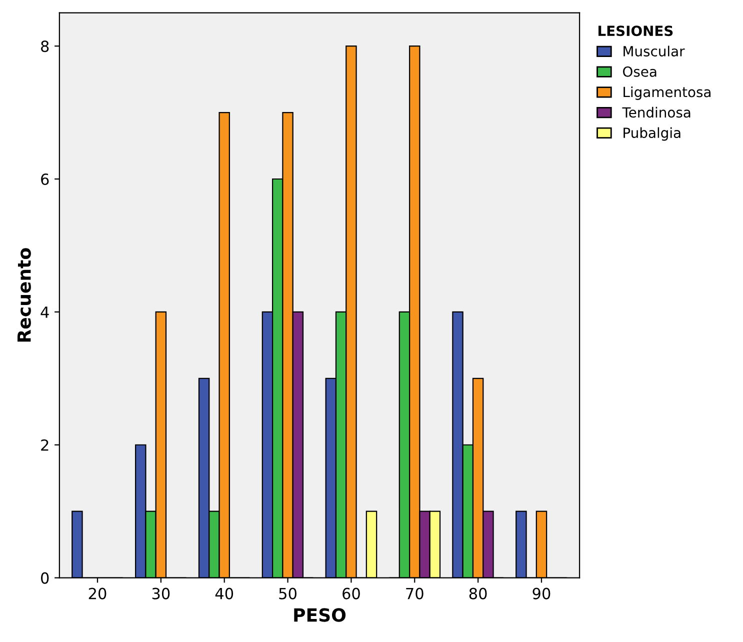 Image resolution: width=743 pixels, height=642 pixels. I want to click on y-tick-label: 0, so click(45, 578).